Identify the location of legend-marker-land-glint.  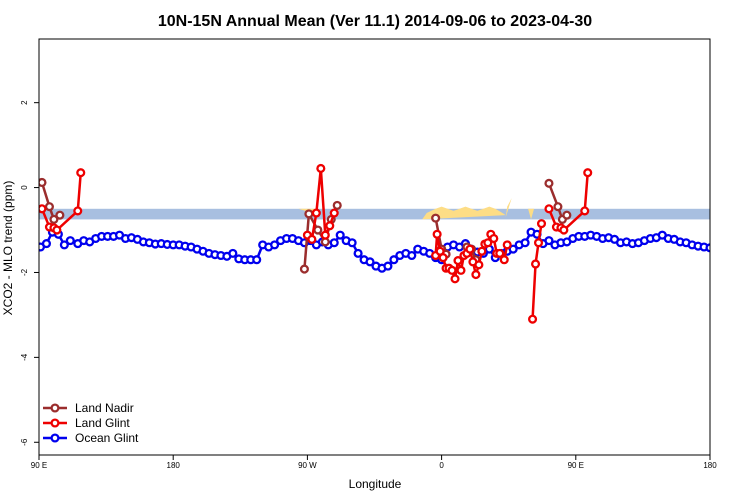
(55, 423).